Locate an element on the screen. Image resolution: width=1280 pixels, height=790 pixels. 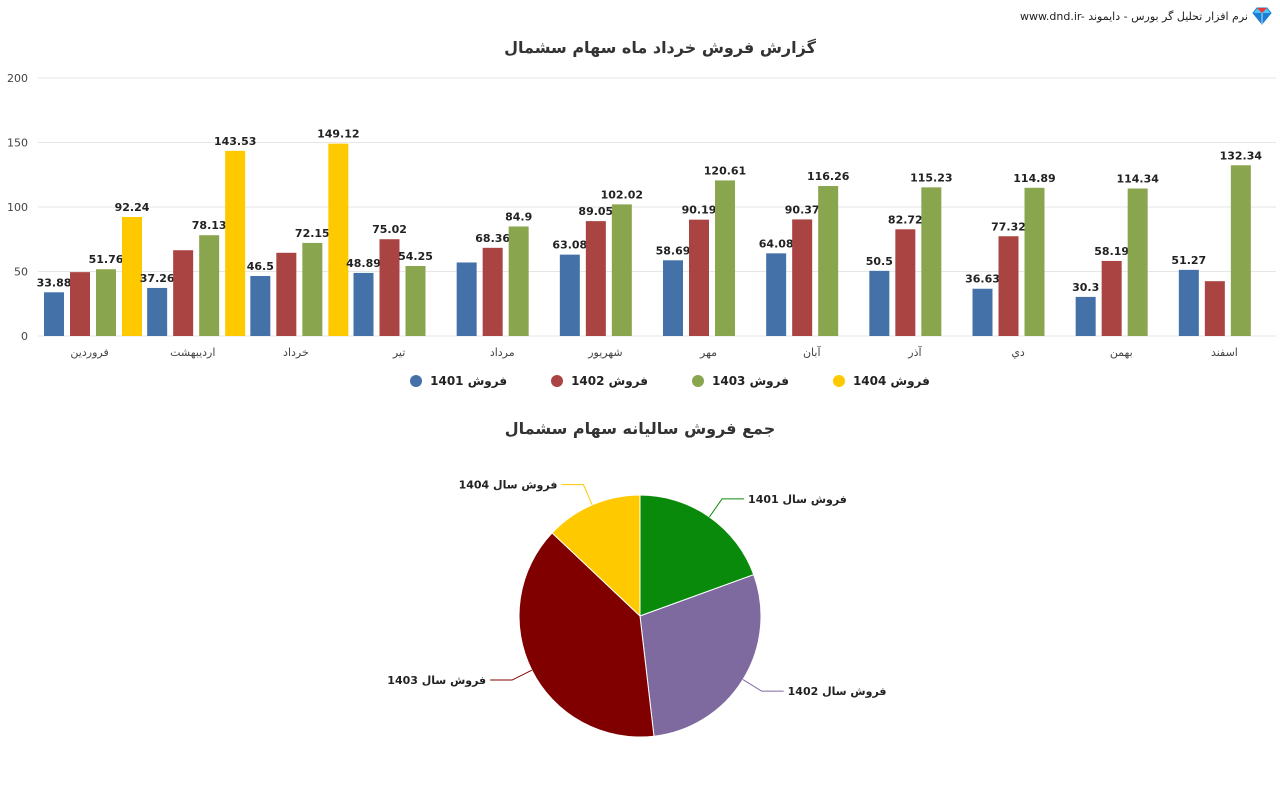
bar-فروش-1403-8 is located at coordinates (931, 261).